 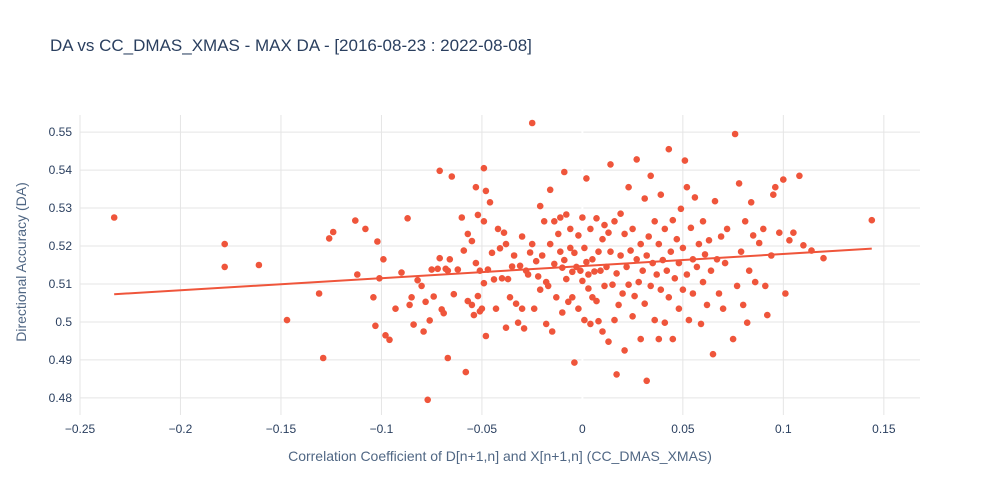 What do you see at coordinates (61, 398) in the screenshot?
I see `y-tick-label: 0.48` at bounding box center [61, 398].